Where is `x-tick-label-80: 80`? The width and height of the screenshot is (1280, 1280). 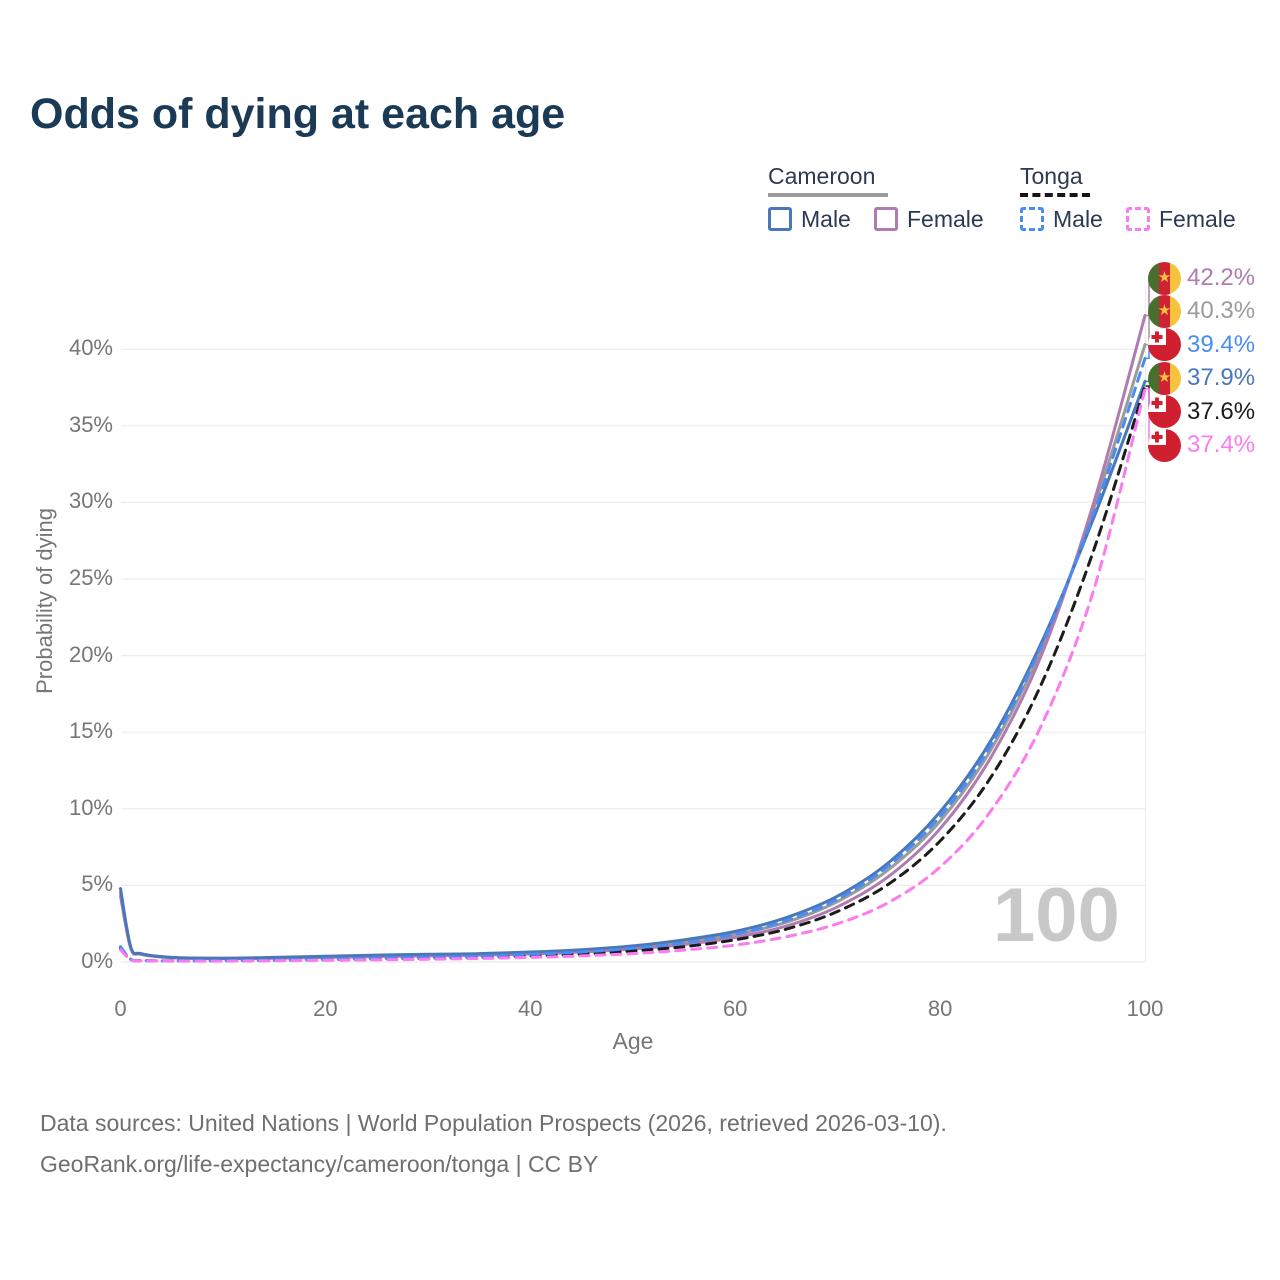
x-tick-label-80: 80 is located at coordinates (940, 1008).